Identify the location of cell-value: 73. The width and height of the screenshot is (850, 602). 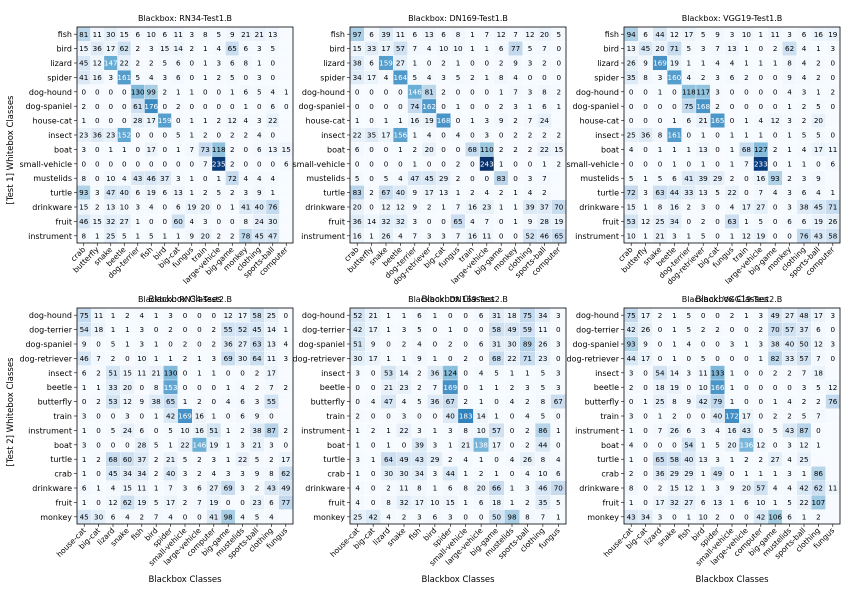
(205, 149).